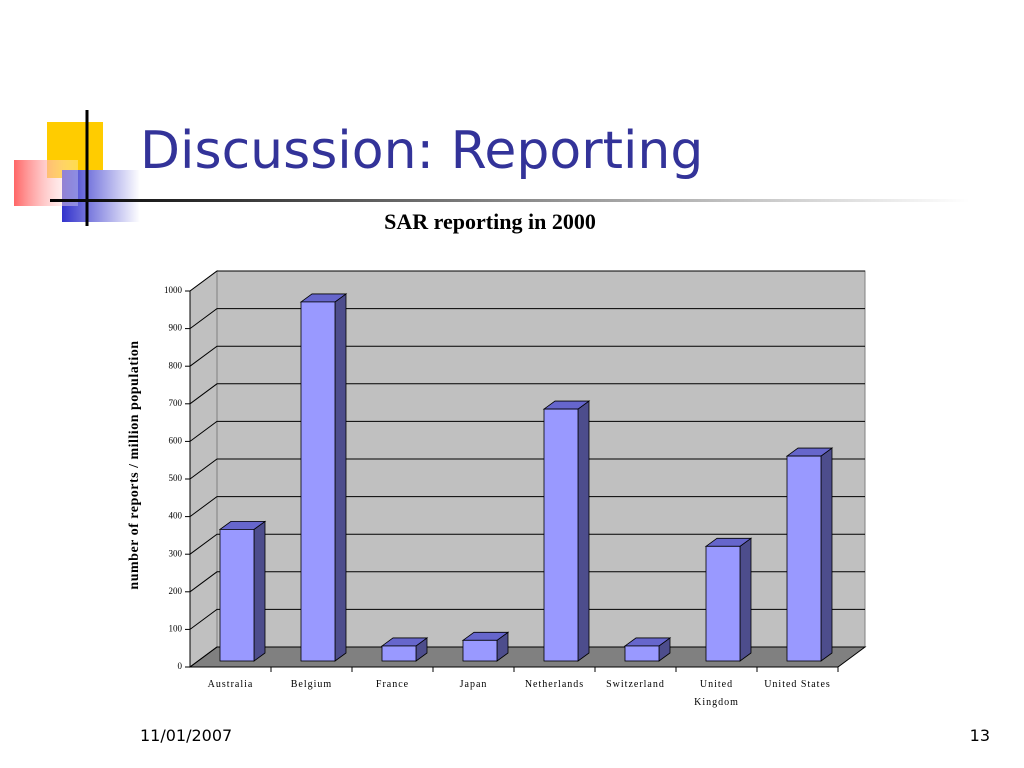 The height and width of the screenshot is (768, 1024). I want to click on y-tick-label: 0, so click(180, 666).